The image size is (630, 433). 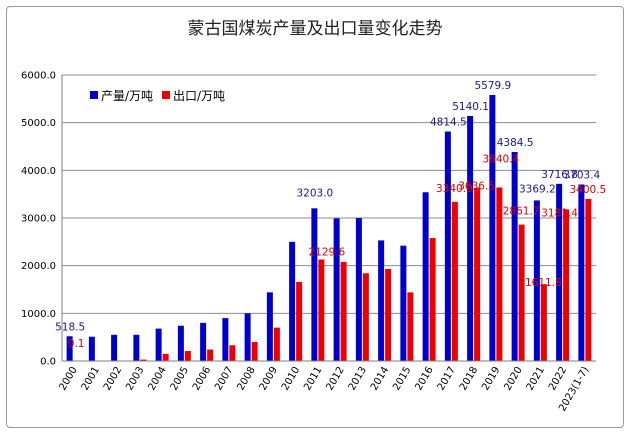 I want to click on x-tick-label: 2005, so click(x=180, y=379).